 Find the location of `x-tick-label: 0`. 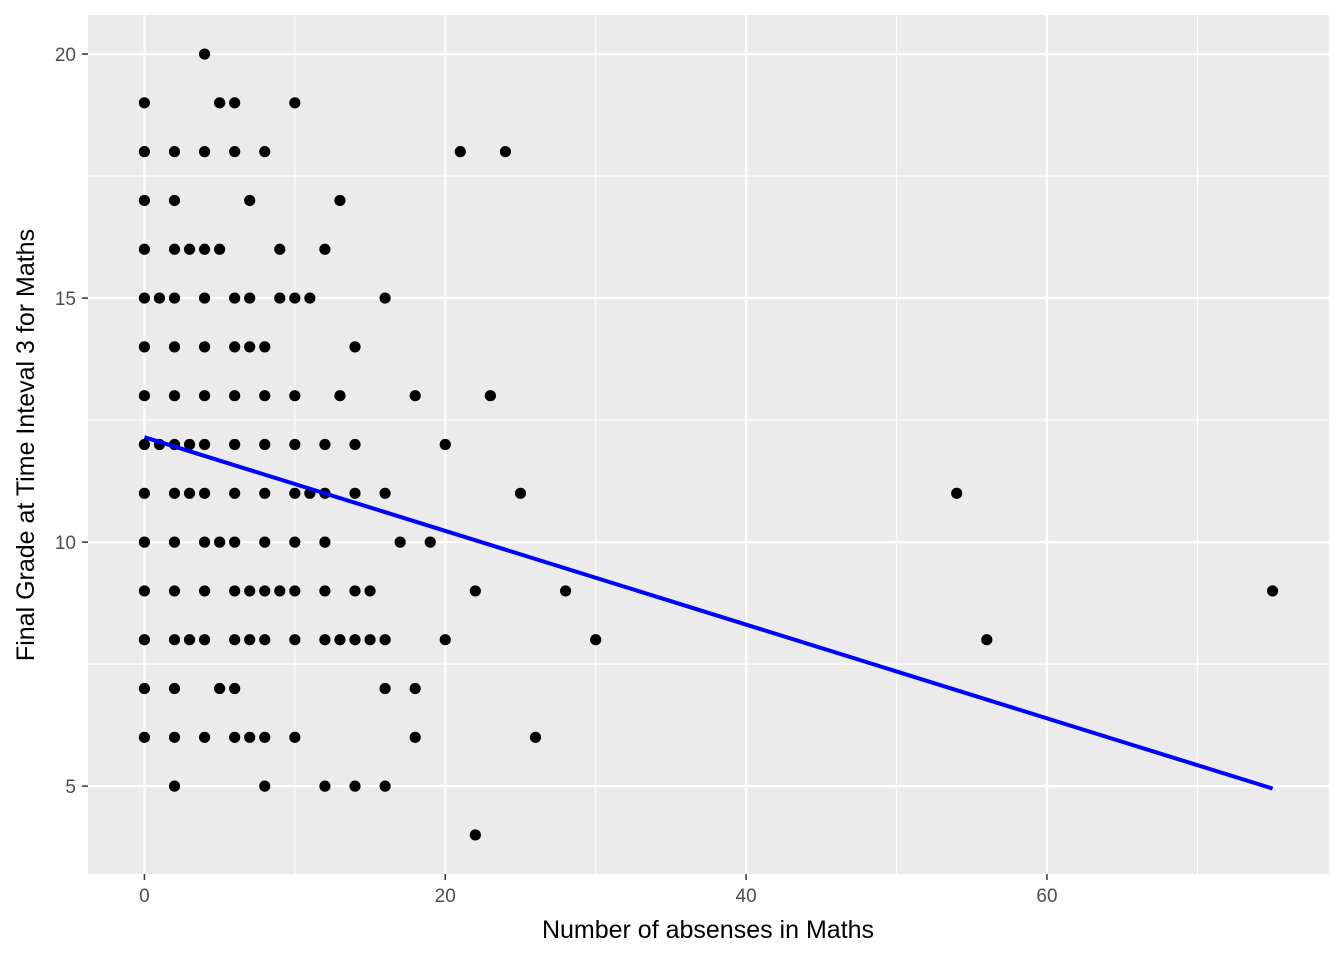

x-tick-label: 0 is located at coordinates (144, 896).